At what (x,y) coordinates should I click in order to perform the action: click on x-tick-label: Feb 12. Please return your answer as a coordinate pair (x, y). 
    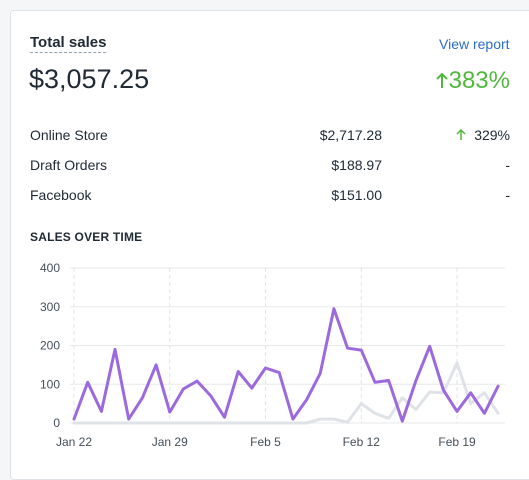
    Looking at the image, I should click on (362, 442).